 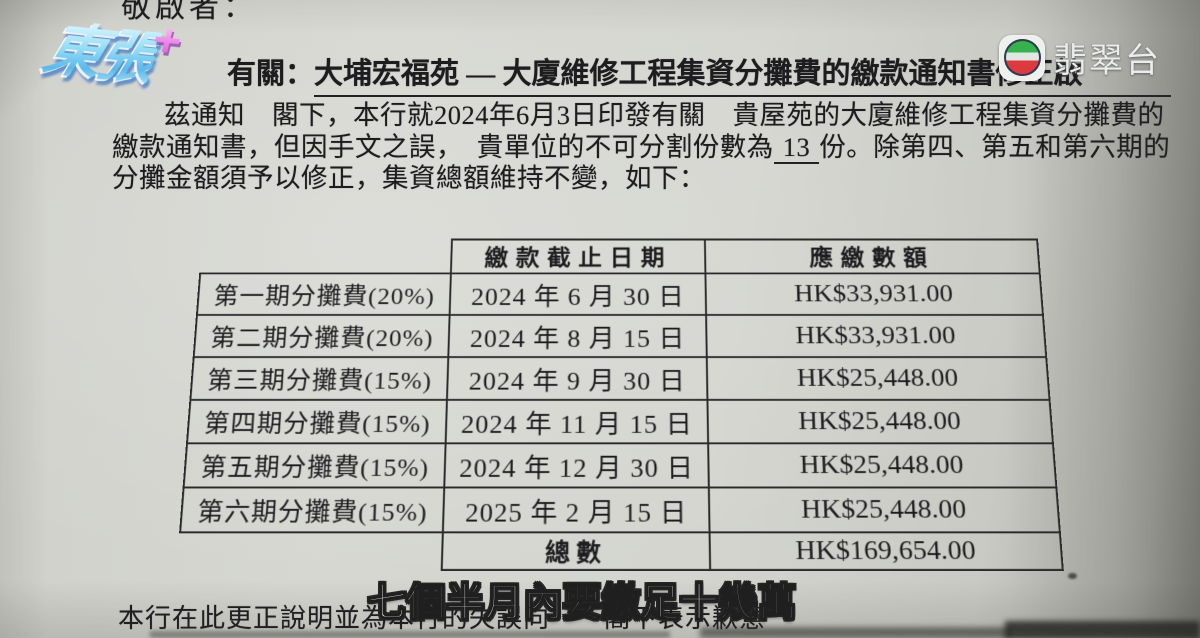 What do you see at coordinates (310, 551) in the screenshot?
I see `total-ghost-cell` at bounding box center [310, 551].